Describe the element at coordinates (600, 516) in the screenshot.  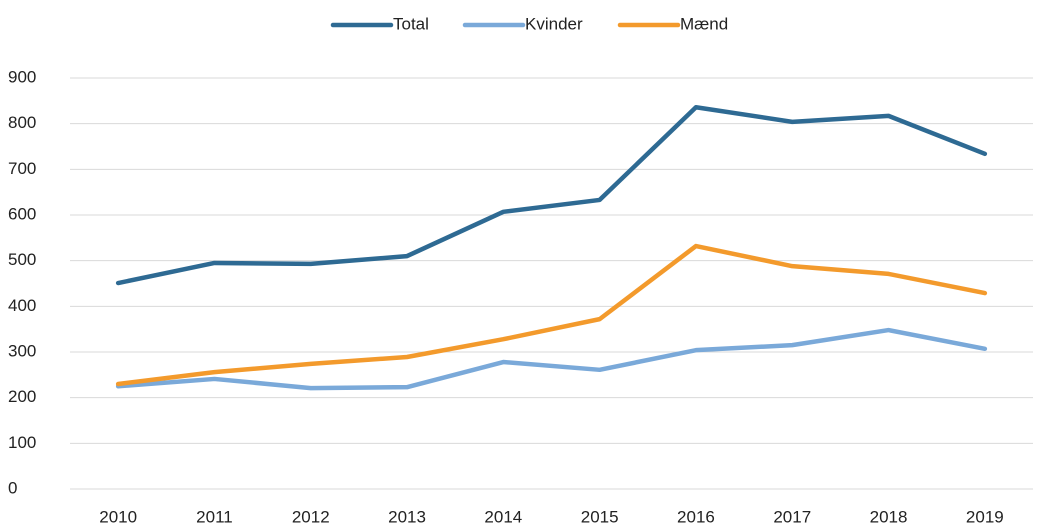
I see `x-tick-label: 2015` at that location.